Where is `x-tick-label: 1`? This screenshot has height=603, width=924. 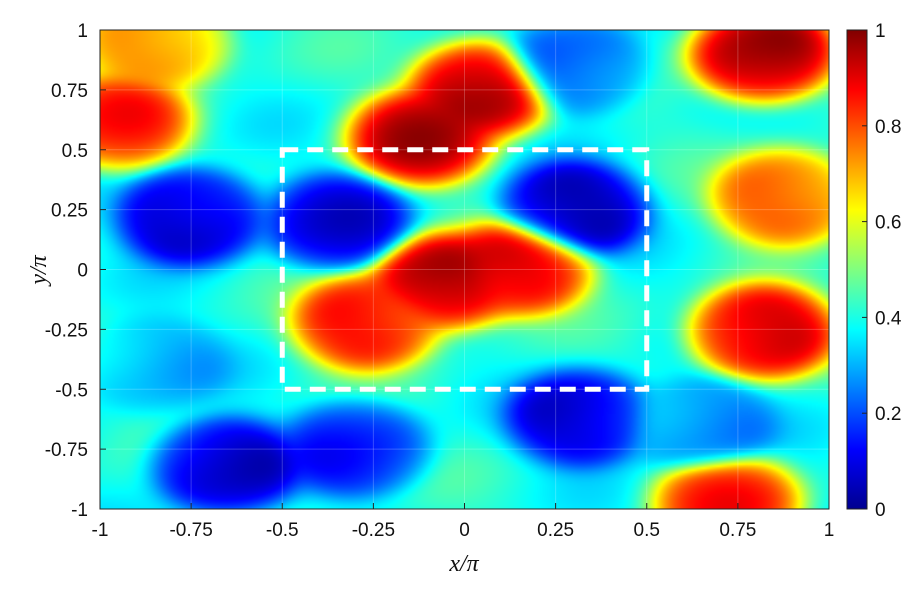 x-tick-label: 1 is located at coordinates (829, 530).